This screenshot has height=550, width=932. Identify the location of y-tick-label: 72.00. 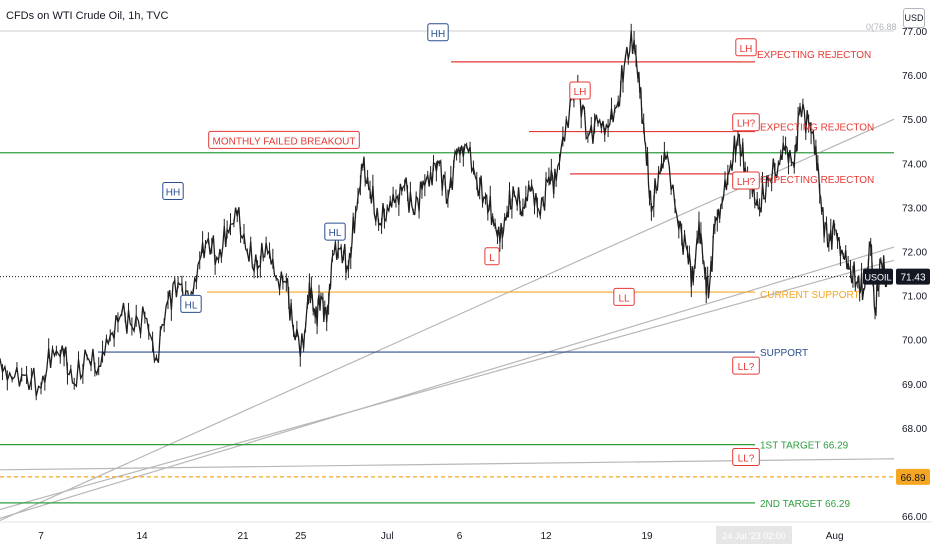
(914, 253).